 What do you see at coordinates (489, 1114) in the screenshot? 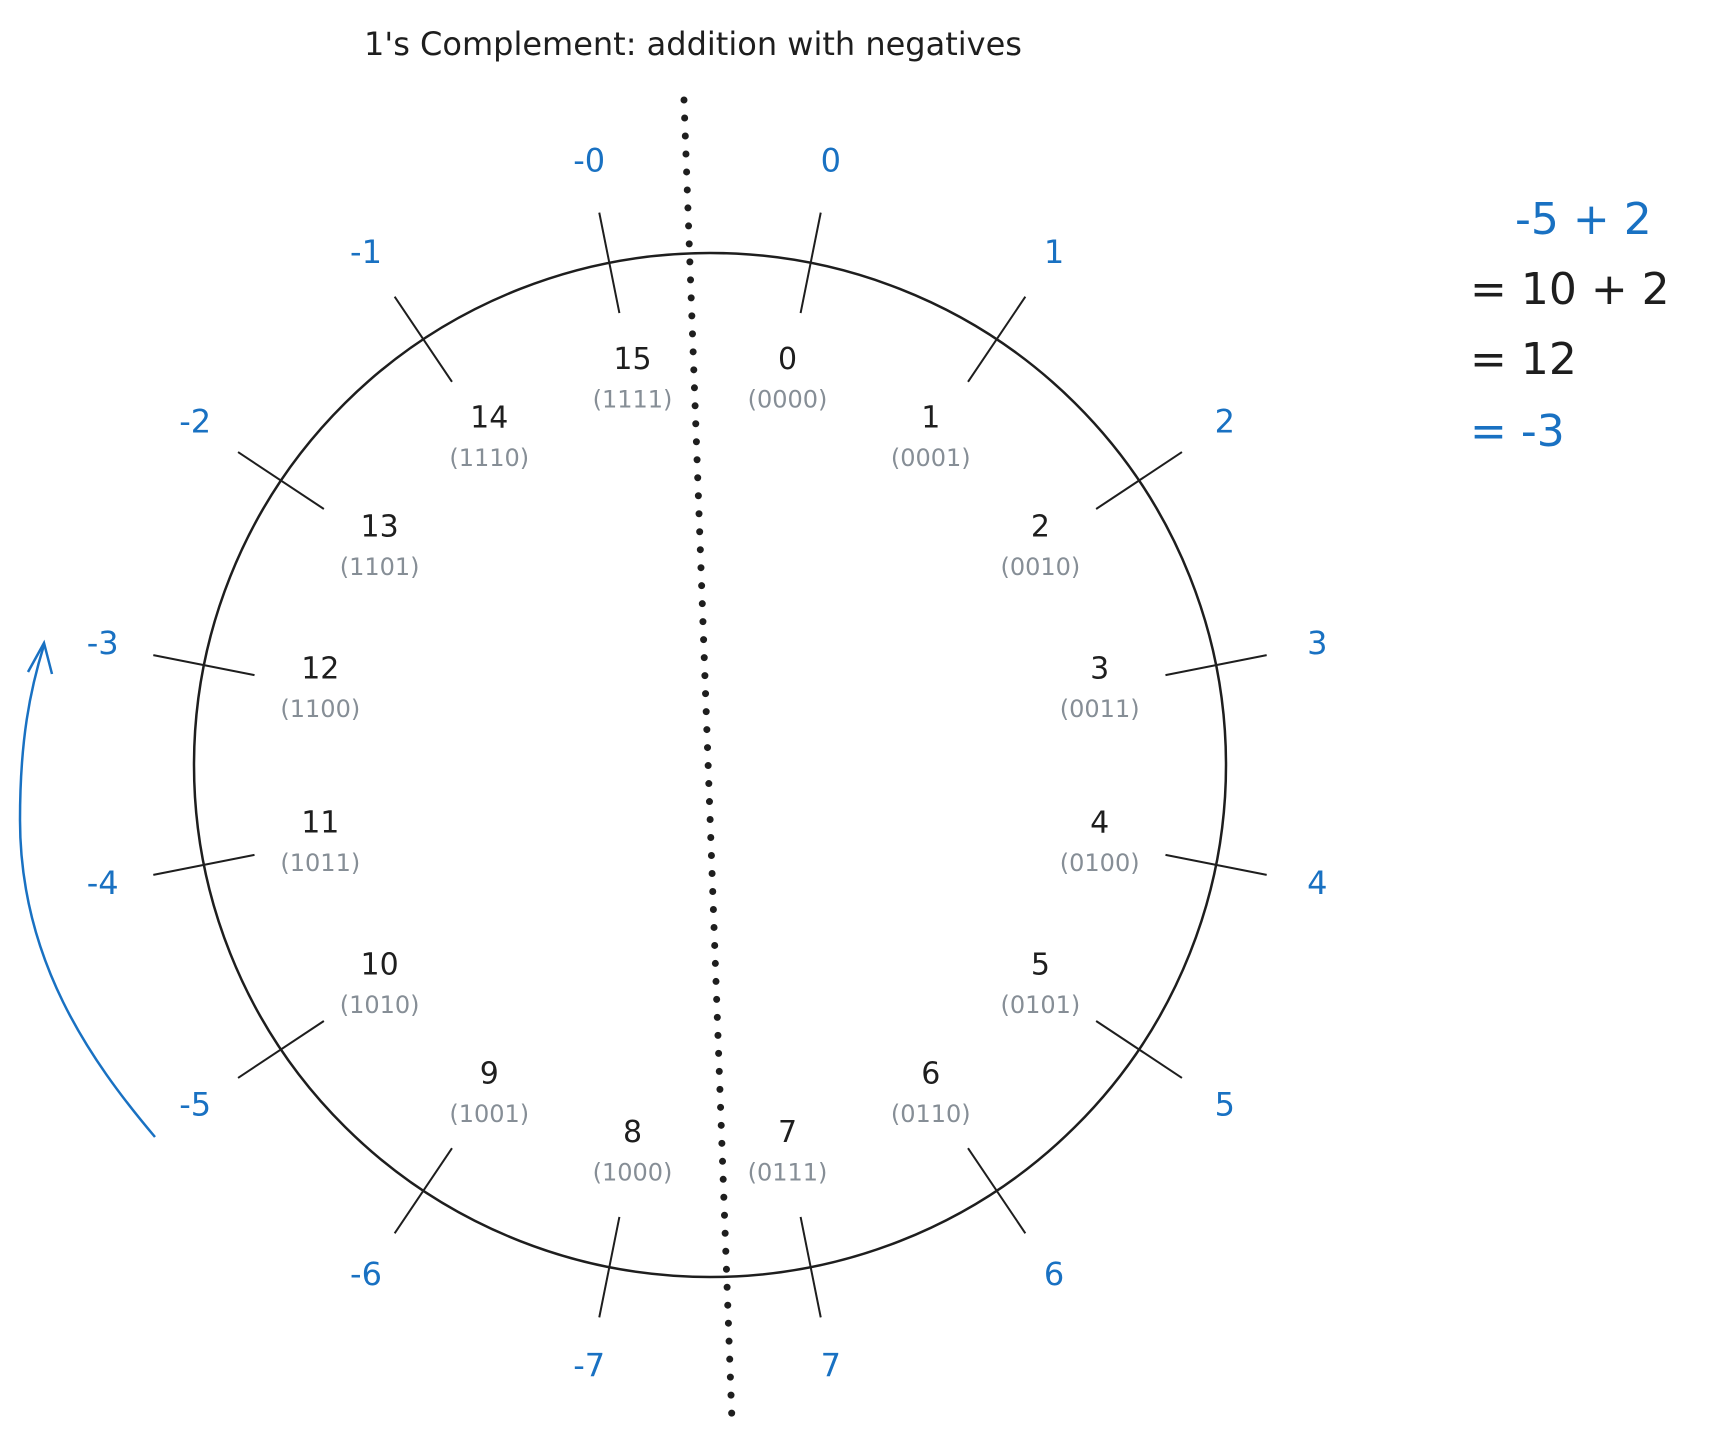
I see `node-binary: (1001)` at bounding box center [489, 1114].